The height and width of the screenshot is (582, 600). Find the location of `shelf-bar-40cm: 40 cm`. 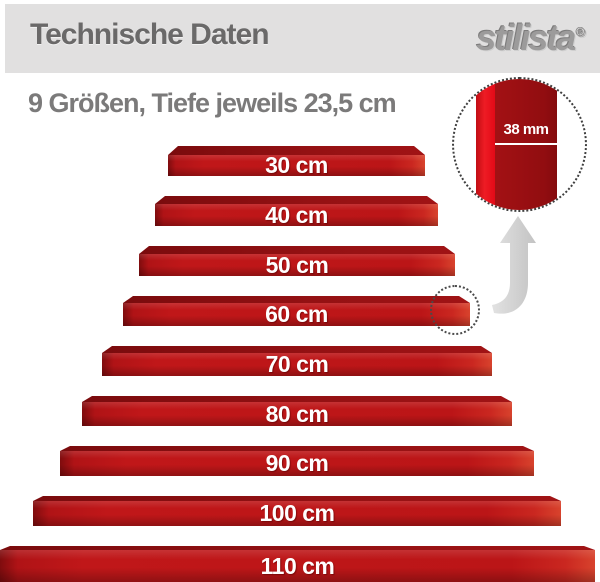

shelf-bar-40cm: 40 cm is located at coordinates (296, 212).